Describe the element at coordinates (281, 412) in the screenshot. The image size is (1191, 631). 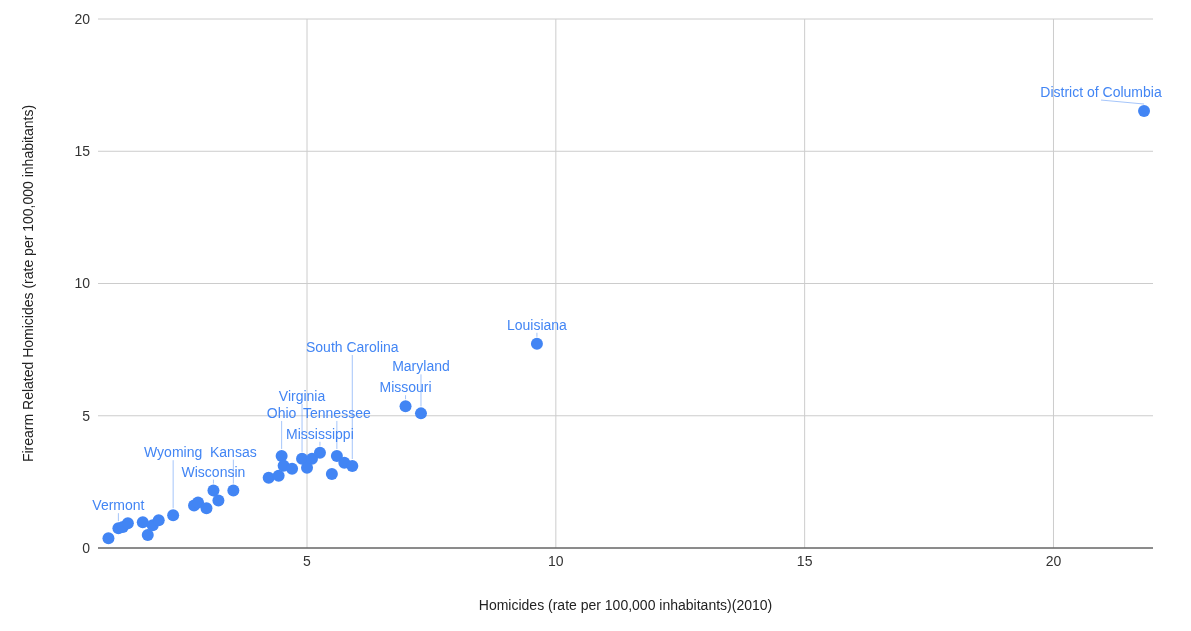
I see `annotation: Ohio` at that location.